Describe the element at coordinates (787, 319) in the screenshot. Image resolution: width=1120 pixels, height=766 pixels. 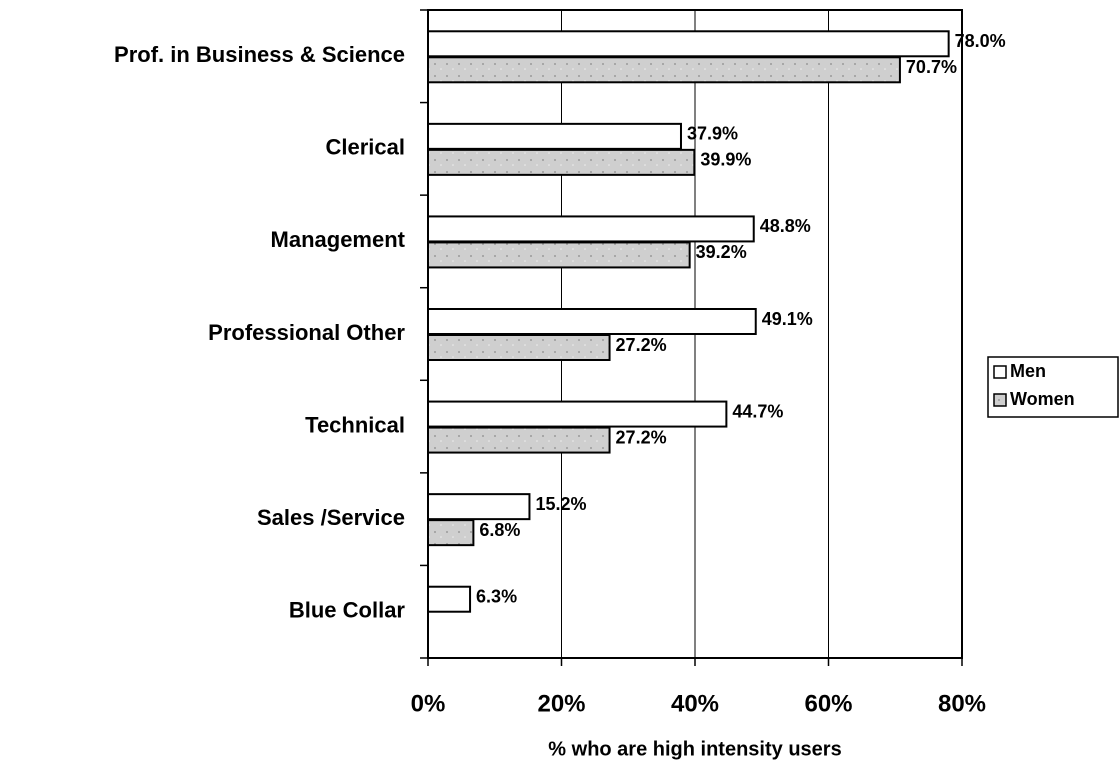
I see `value-label: 49.1%` at that location.